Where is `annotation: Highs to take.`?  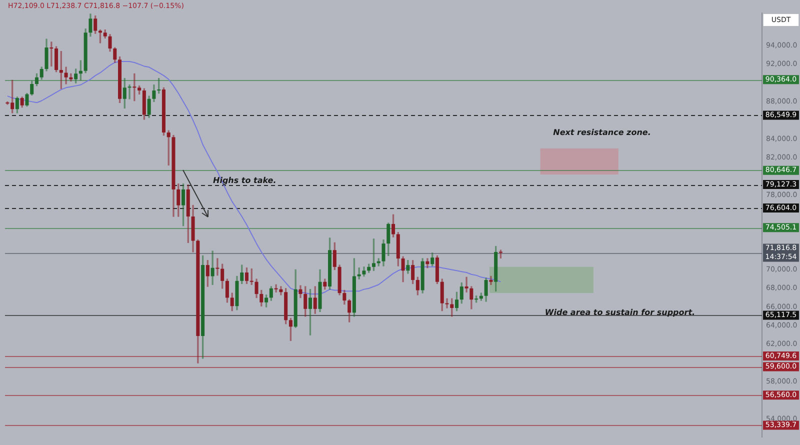
annotation: Highs to take. is located at coordinates (244, 181).